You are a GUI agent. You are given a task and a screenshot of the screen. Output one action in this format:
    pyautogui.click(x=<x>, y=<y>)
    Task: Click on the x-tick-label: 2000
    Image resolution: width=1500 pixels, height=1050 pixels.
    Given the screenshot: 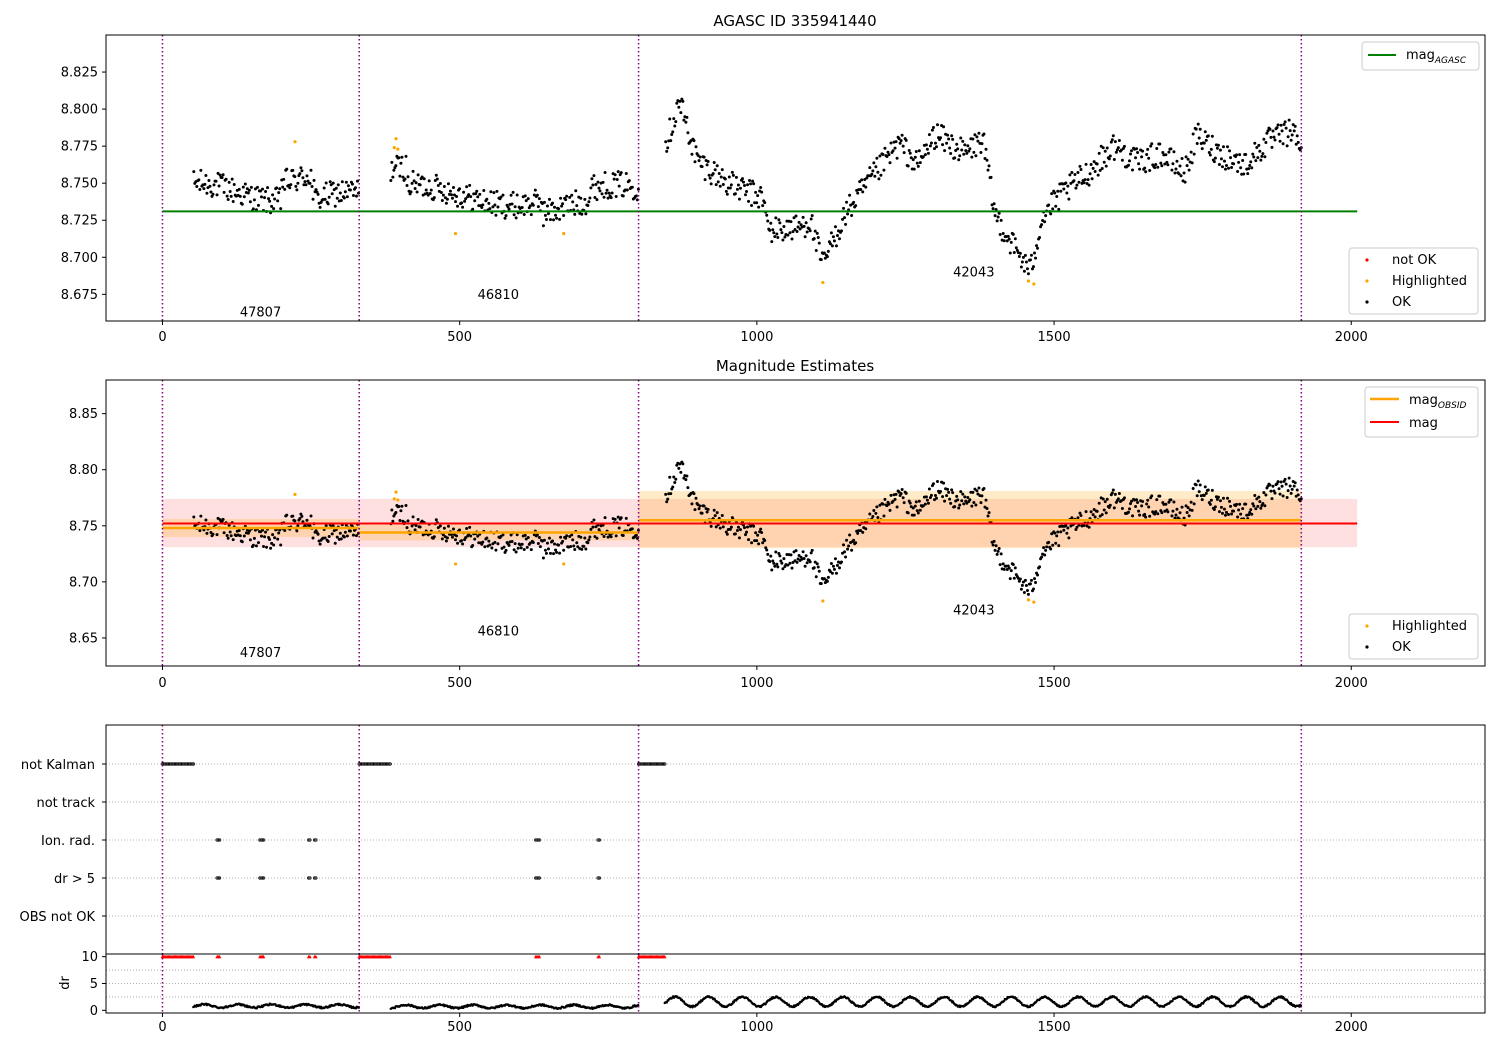 What is the action you would take?
    pyautogui.click(x=1351, y=1027)
    